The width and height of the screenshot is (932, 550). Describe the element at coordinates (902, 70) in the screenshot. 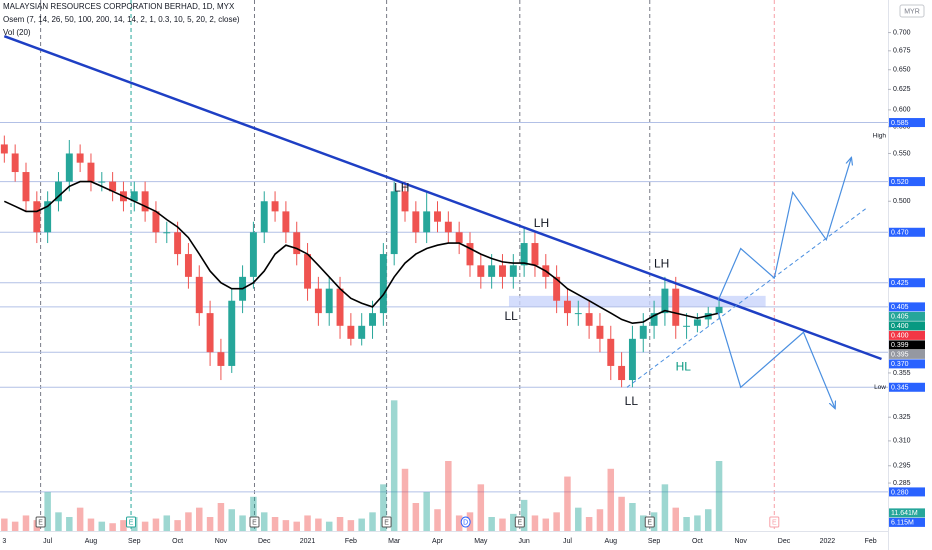

I see `y-tick-label: 0.650` at that location.